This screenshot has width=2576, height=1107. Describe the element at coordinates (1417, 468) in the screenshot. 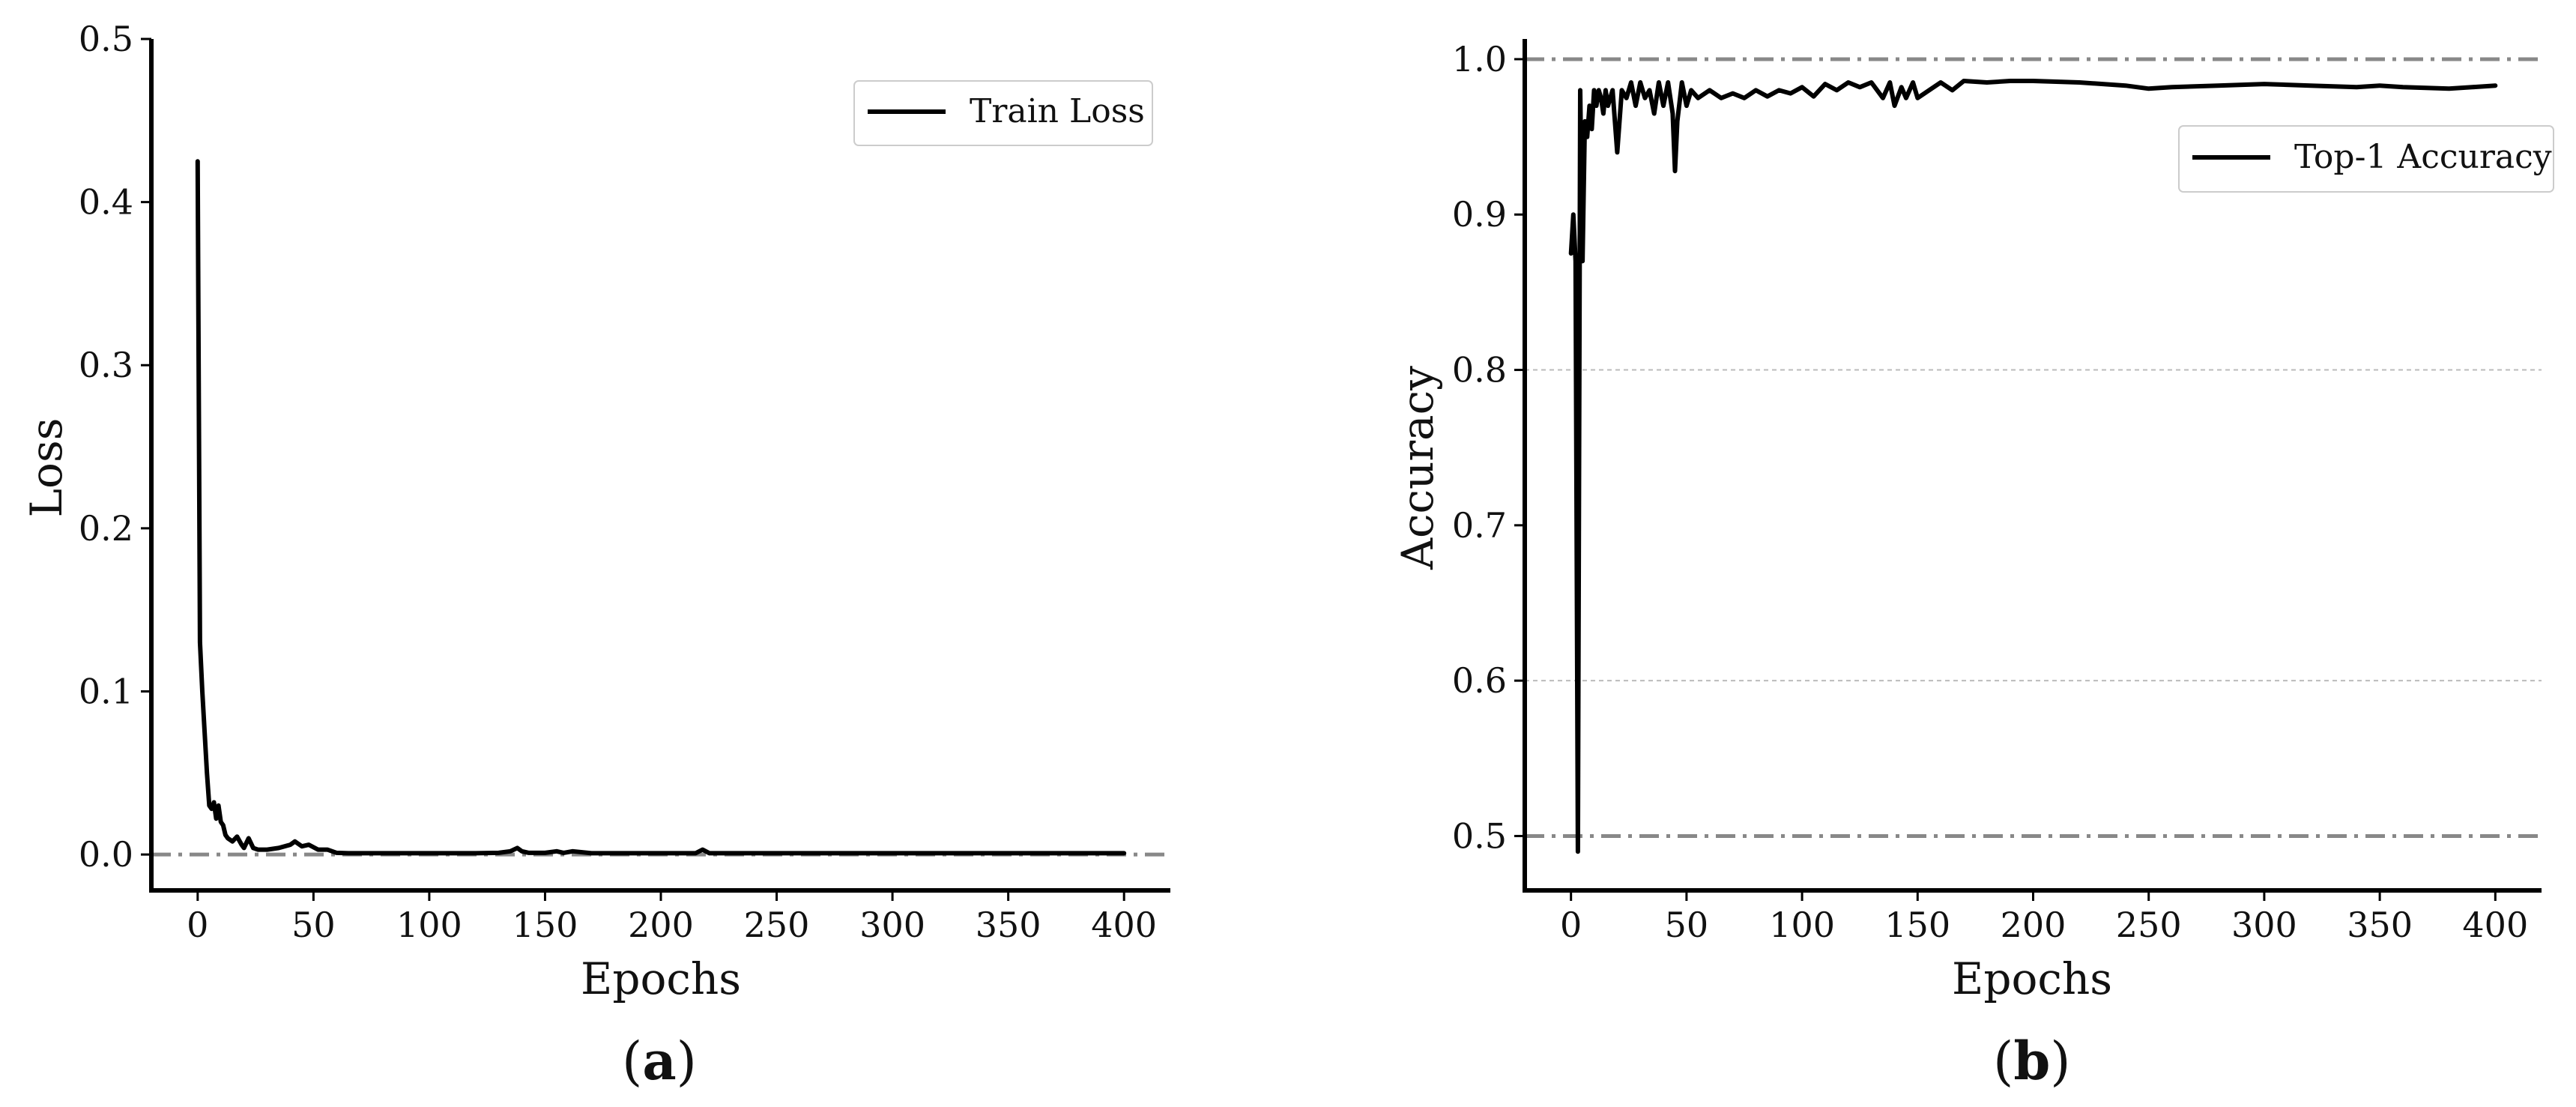

I see `panel-b-y-axis-label: Accuracy` at that location.